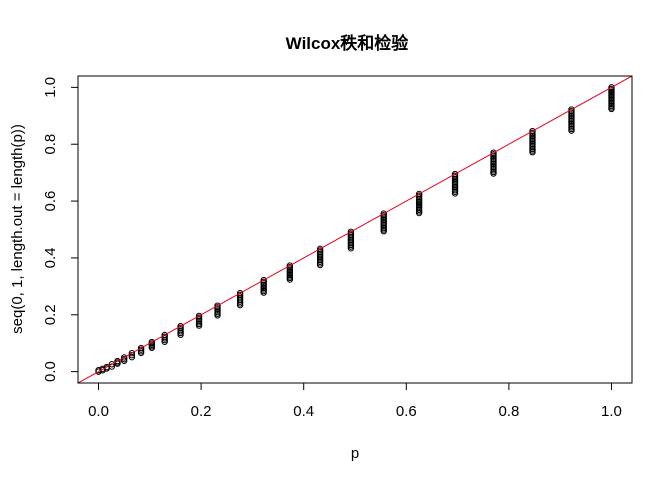 This screenshot has height=480, width=672. I want to click on y-tick-label: 1.0, so click(50, 87).